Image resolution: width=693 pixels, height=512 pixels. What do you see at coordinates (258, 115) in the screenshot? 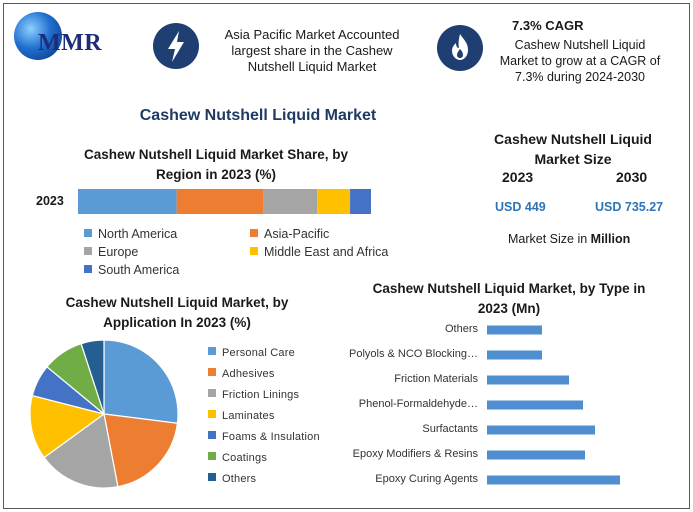
I see `main-title: Cashew Nutshell Liquid Market` at bounding box center [258, 115].